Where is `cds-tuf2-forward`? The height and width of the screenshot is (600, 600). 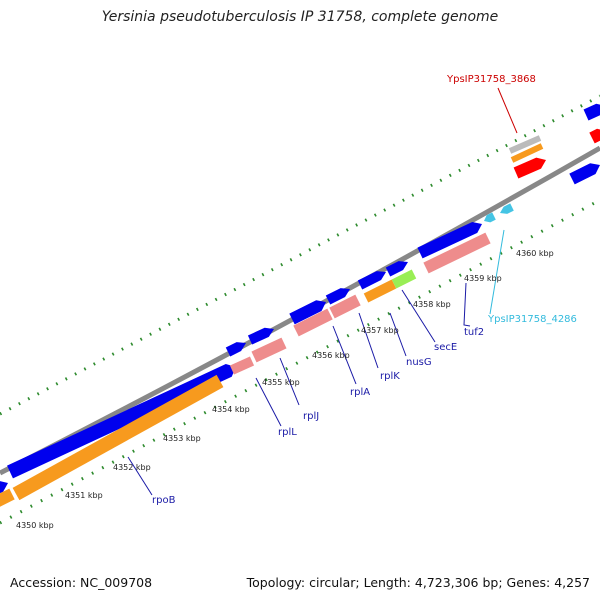
cds-tuf2-forward is located at coordinates (449, 240).